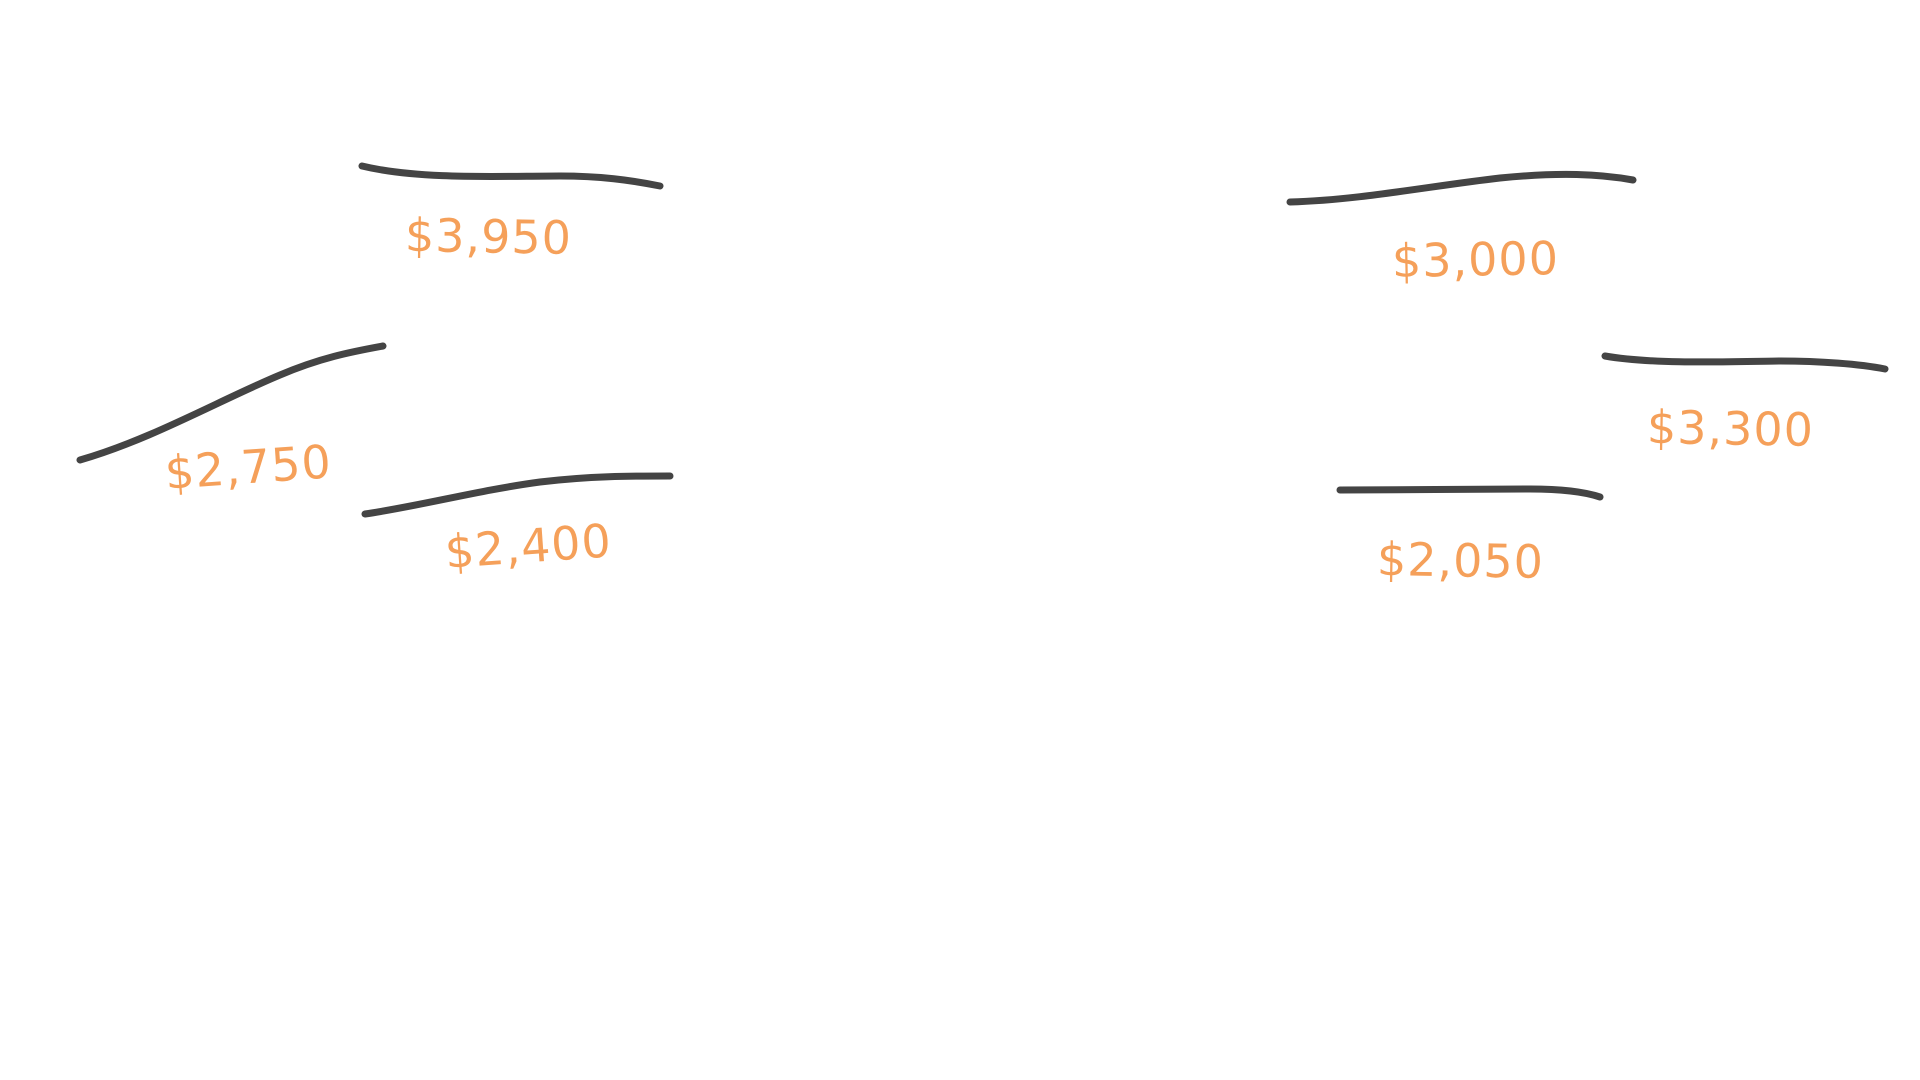  I want to click on price-label-3300: $3,300, so click(1731, 428).